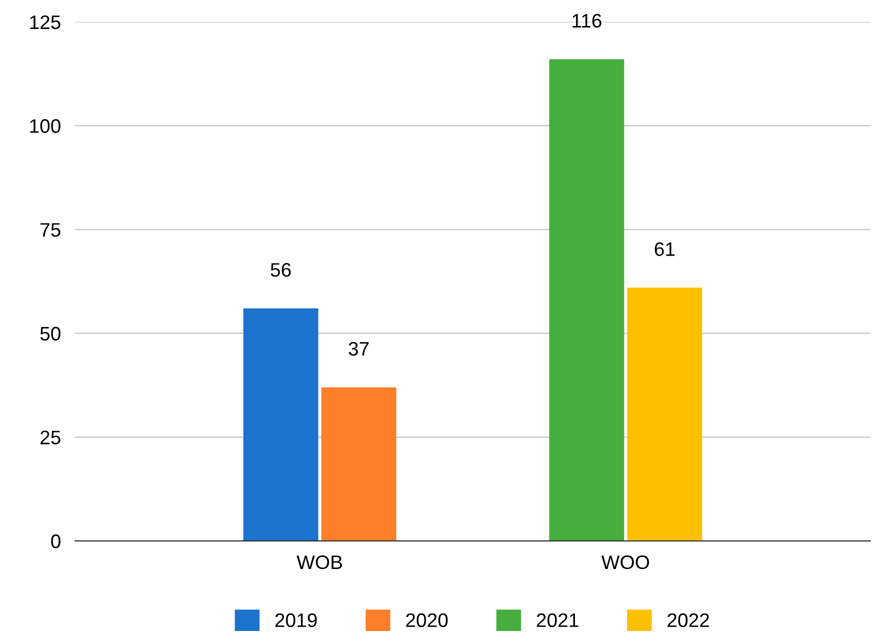 The width and height of the screenshot is (873, 644). I want to click on legend-label: 2019, so click(296, 620).